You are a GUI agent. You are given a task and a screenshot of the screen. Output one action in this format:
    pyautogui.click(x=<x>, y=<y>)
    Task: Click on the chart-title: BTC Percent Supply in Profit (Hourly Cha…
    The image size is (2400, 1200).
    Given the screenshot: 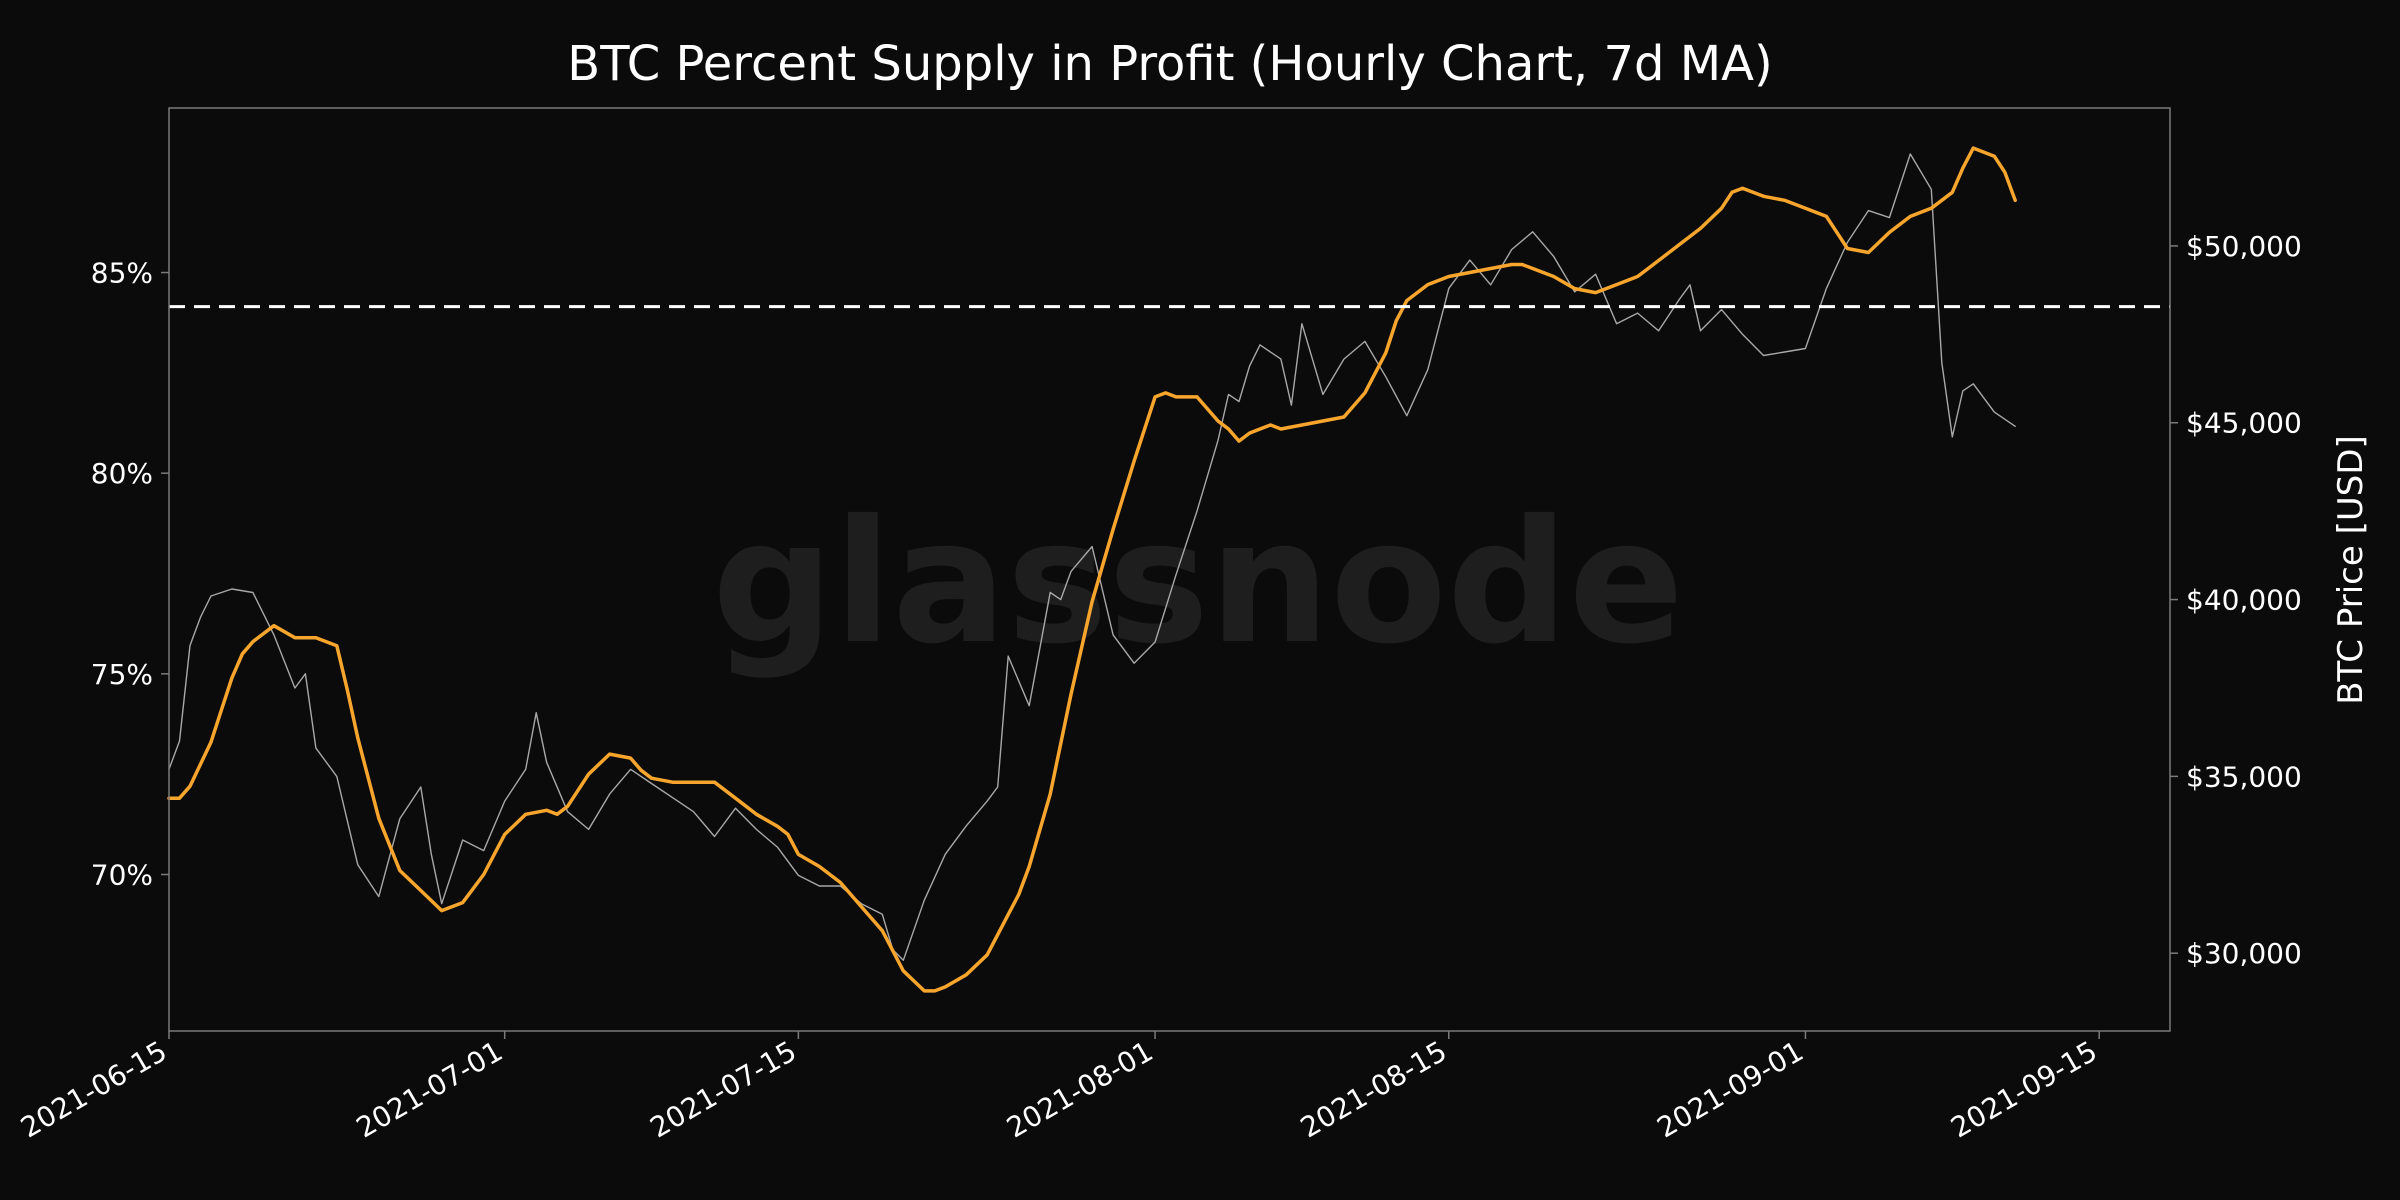 What is the action you would take?
    pyautogui.click(x=1169, y=64)
    